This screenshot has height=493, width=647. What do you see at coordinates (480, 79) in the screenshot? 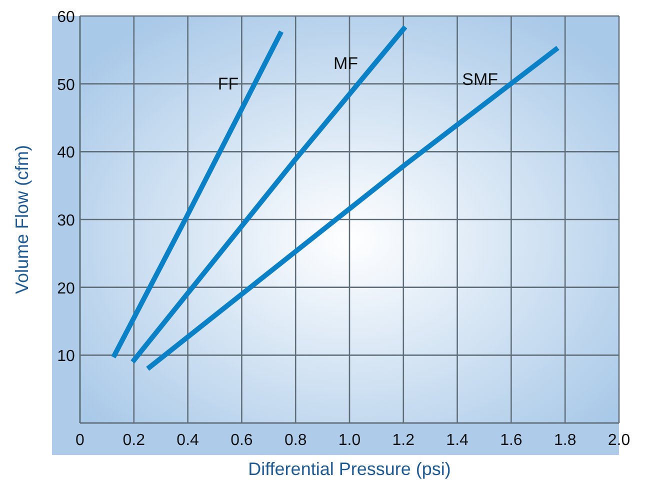
I see `series-label: SMF` at bounding box center [480, 79].